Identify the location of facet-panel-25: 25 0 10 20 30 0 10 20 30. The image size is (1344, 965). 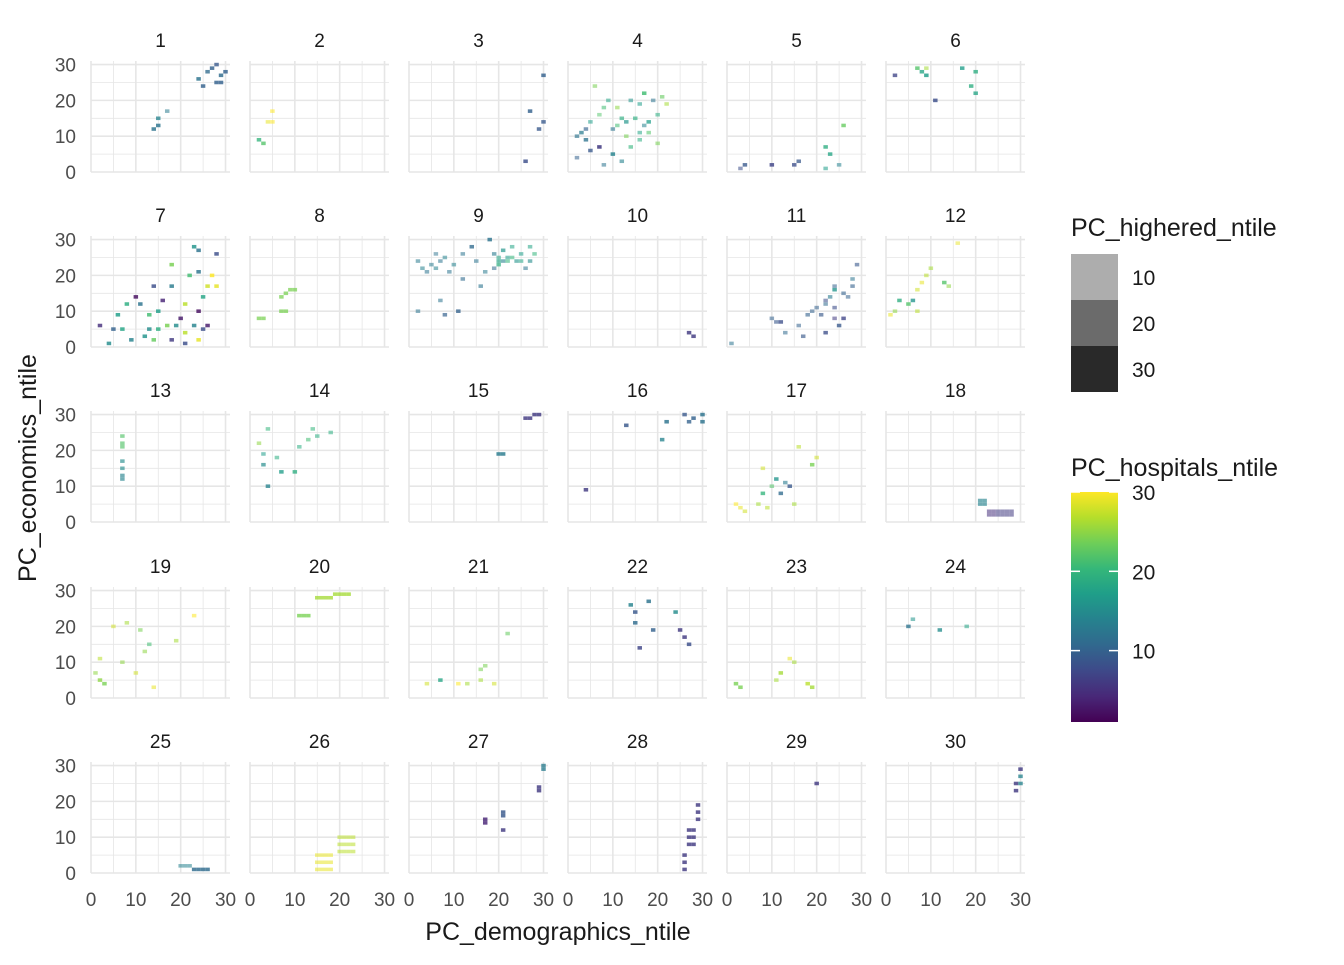
(145, 821).